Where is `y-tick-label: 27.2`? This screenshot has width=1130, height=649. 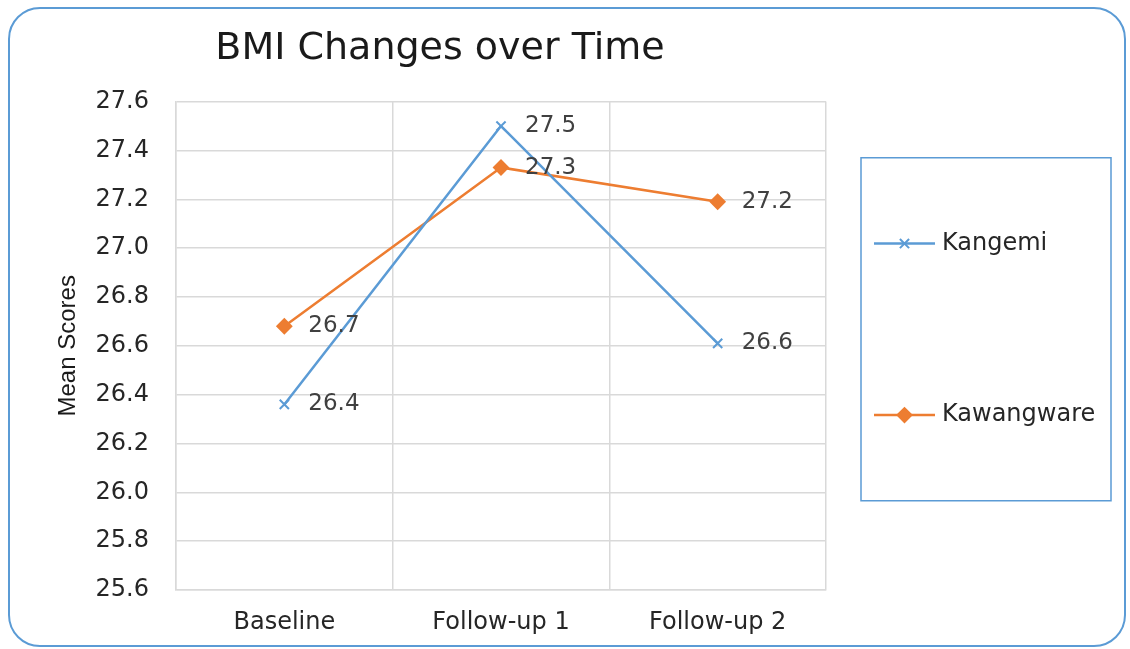
y-tick-label: 27.2 is located at coordinates (122, 197).